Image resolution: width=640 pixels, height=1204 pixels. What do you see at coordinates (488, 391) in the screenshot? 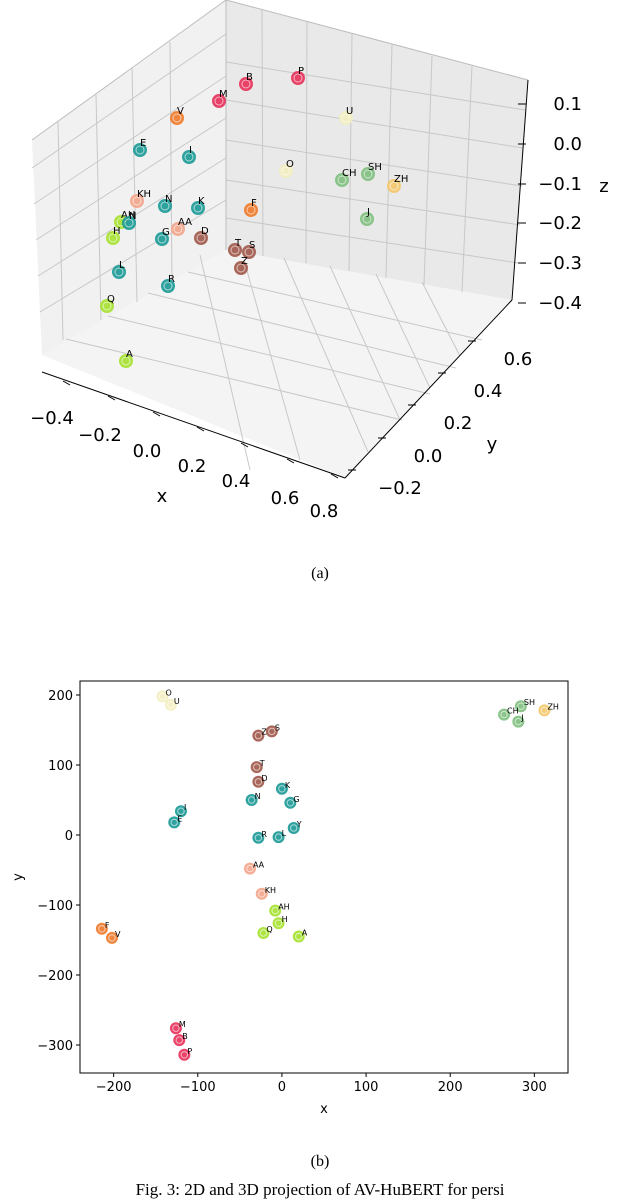
I see `y-tick-label: 0.4` at bounding box center [488, 391].